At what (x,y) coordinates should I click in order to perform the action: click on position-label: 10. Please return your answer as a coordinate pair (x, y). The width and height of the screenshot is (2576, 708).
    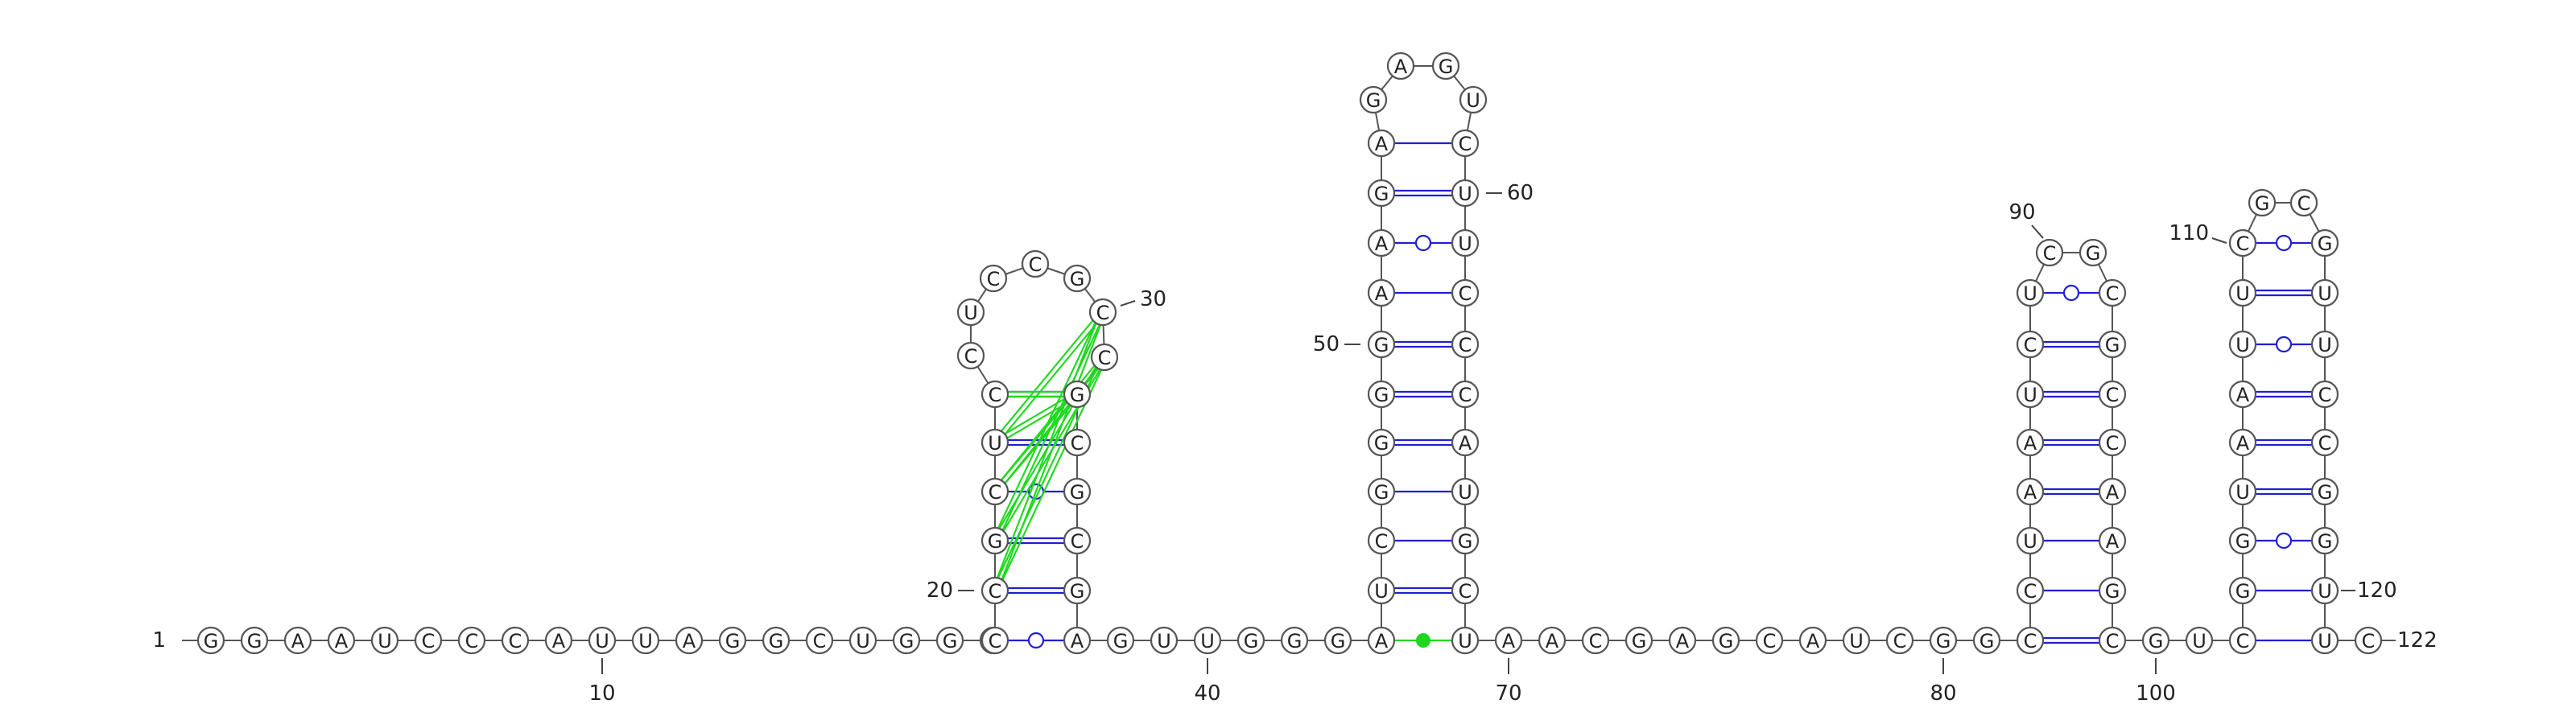
    Looking at the image, I should click on (601, 694).